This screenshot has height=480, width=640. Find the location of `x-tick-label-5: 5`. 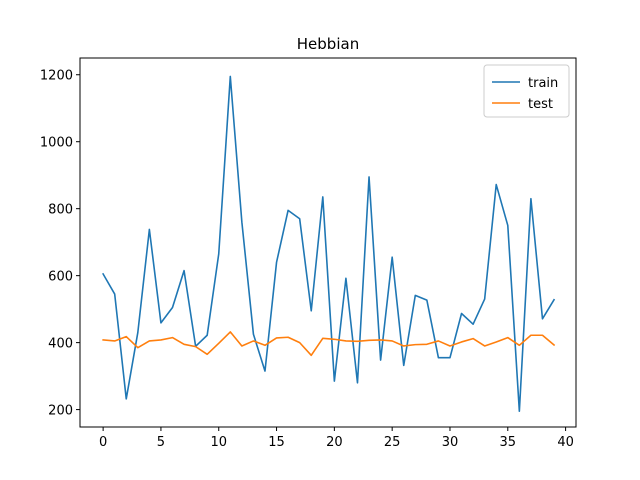

x-tick-label-5: 5 is located at coordinates (161, 442).